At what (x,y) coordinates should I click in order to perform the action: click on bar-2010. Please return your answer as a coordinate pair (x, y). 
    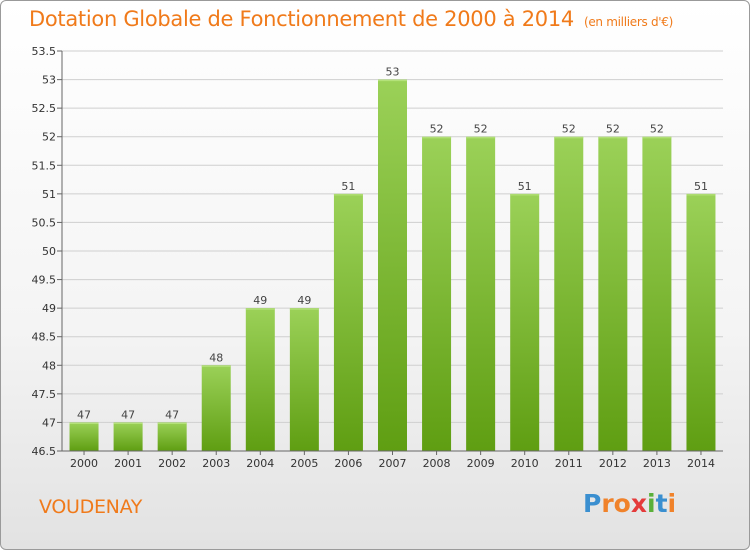
    Looking at the image, I should click on (525, 322).